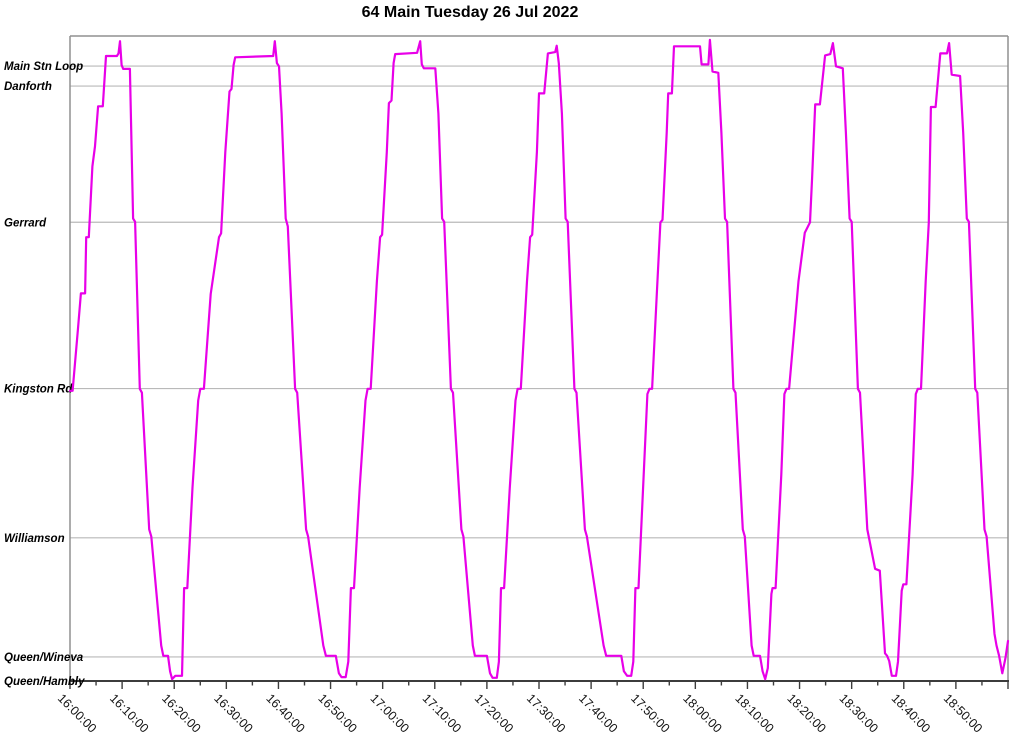 The image size is (1024, 746). I want to click on stop-label: Main Stn Loop, so click(43, 67).